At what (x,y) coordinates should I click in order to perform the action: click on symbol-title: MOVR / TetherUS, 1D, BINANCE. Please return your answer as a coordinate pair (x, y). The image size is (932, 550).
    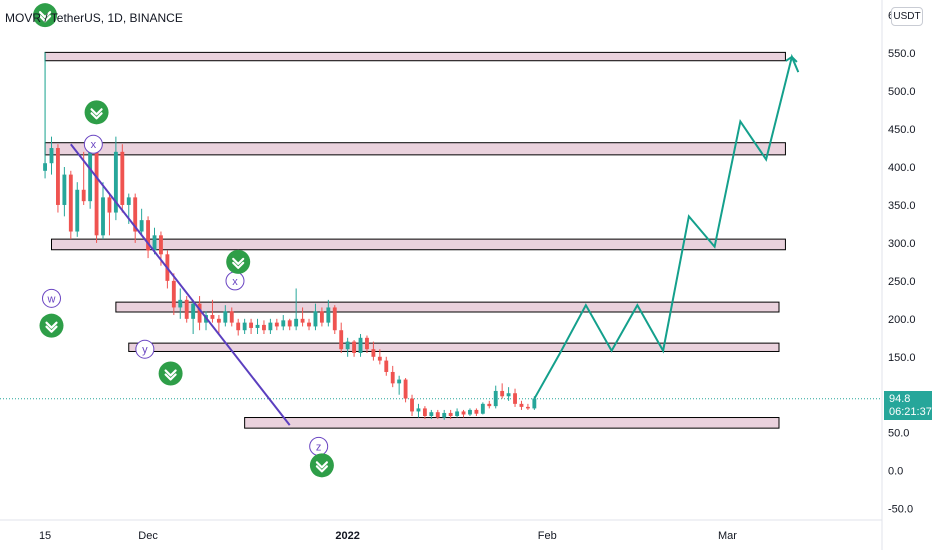
    Looking at the image, I should click on (94, 18).